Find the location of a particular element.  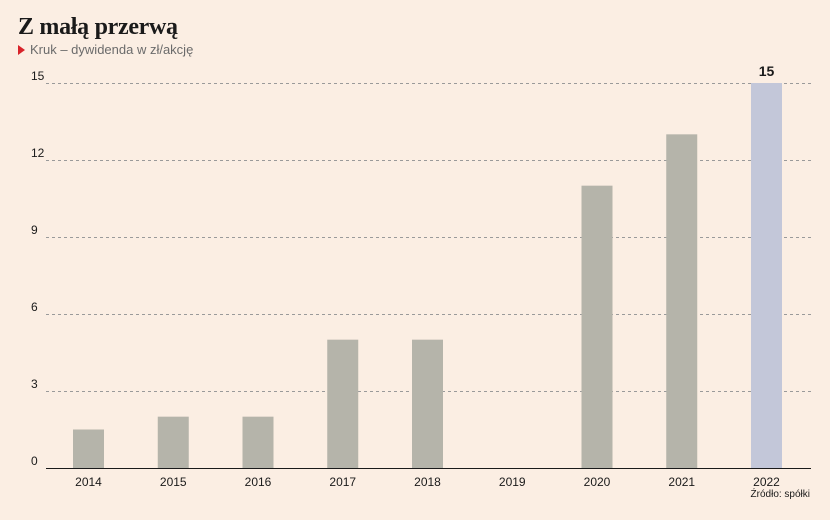

y-axis-ticks: 0 3 6 9 12 15 is located at coordinates (38, 268).